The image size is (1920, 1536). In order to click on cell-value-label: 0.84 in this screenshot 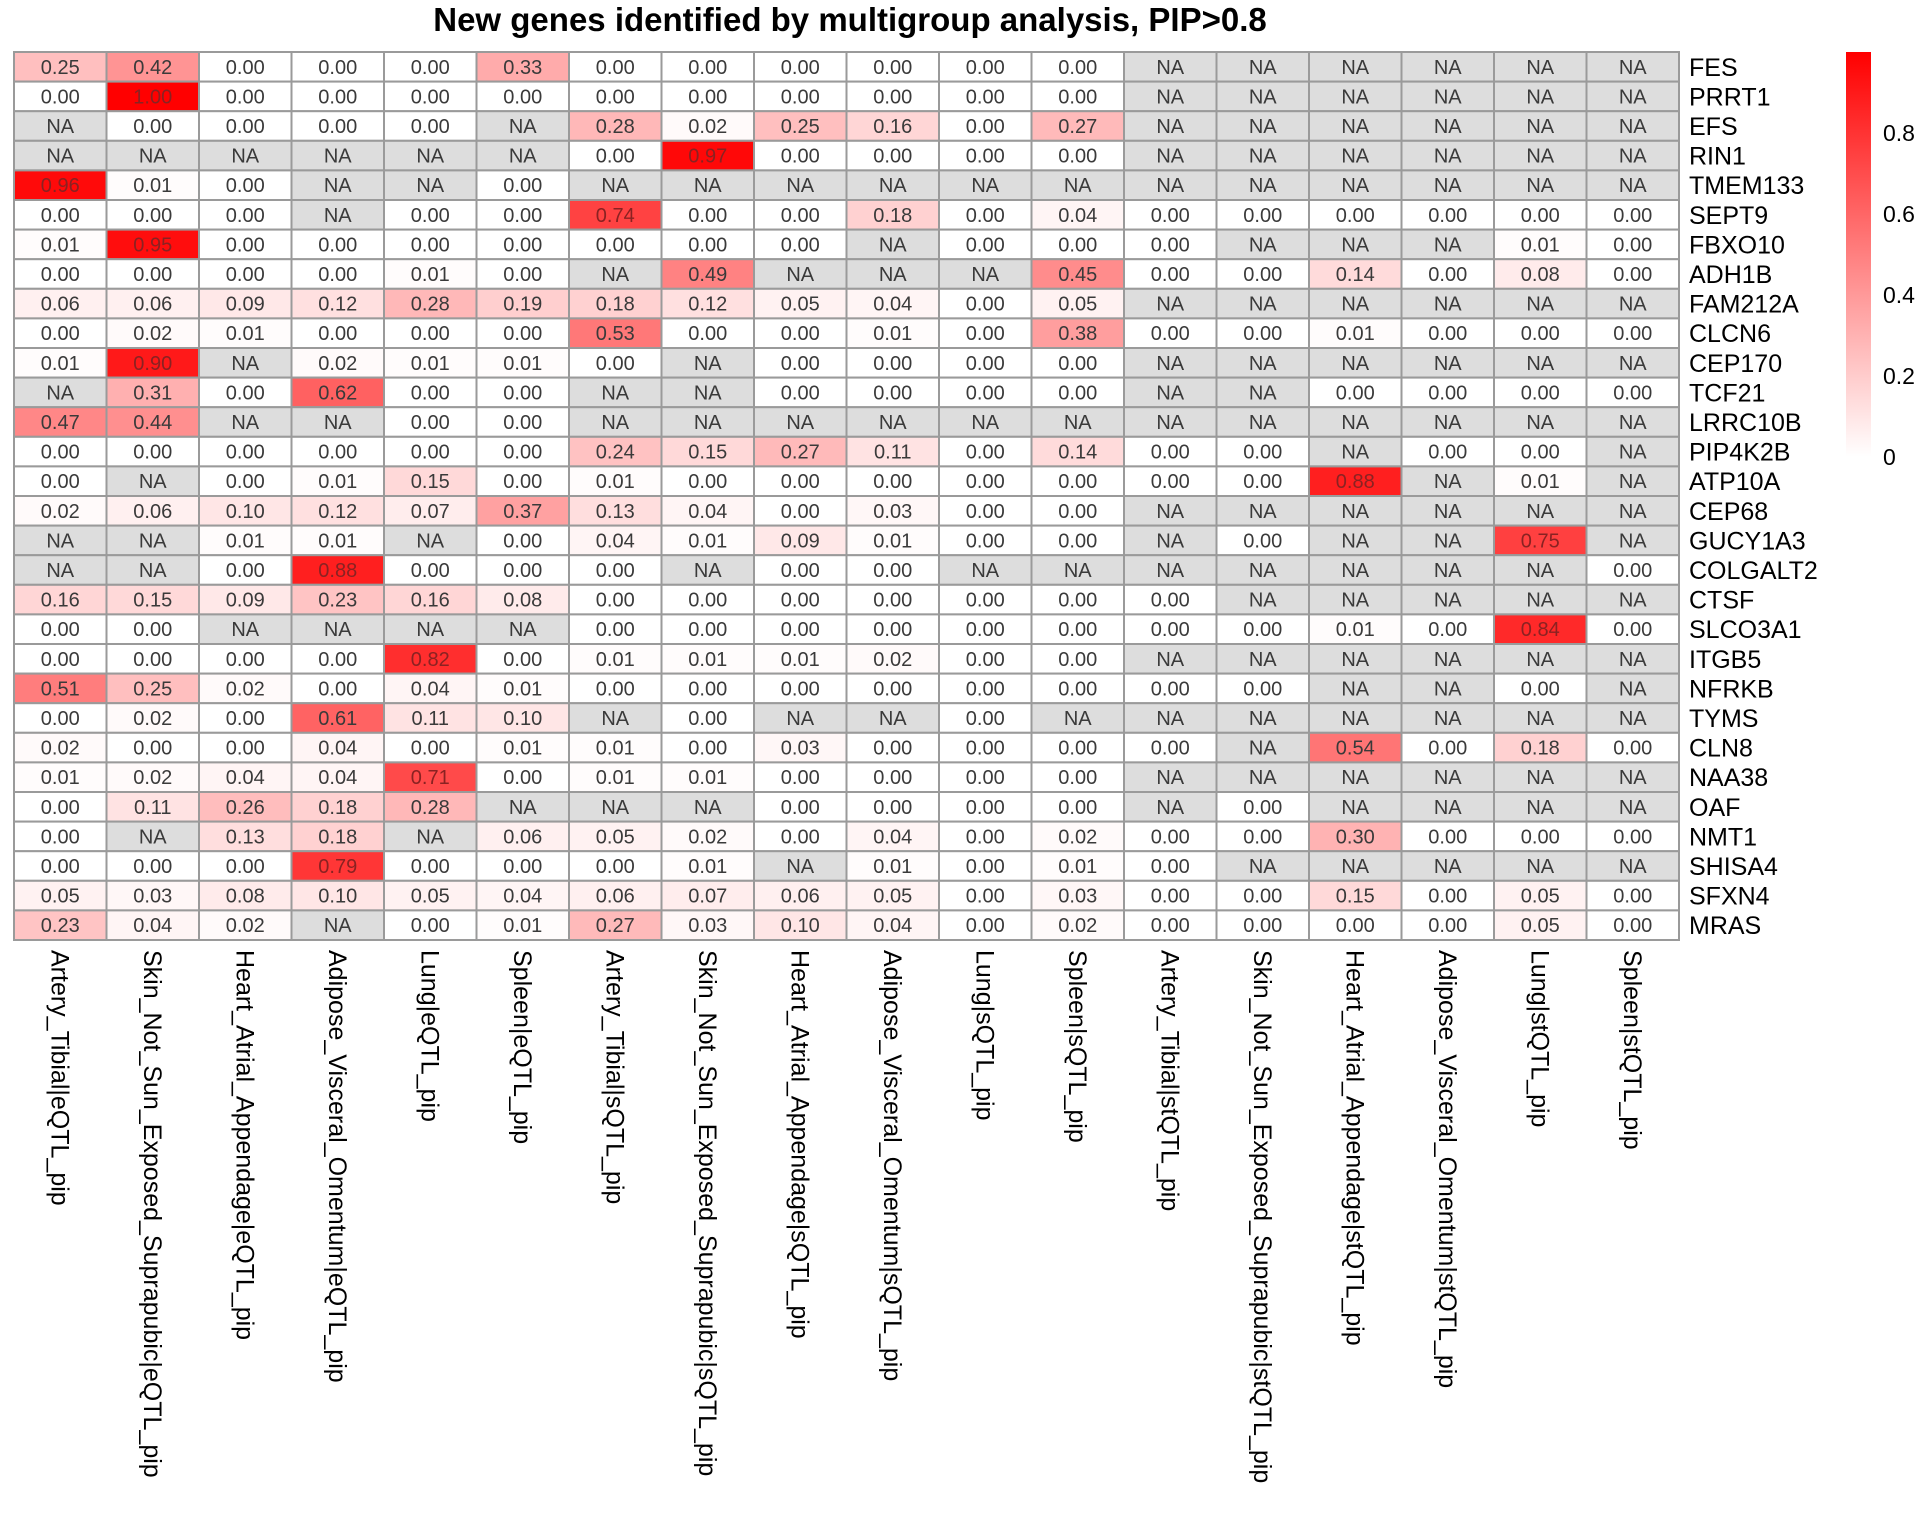, I will do `click(1540, 630)`.